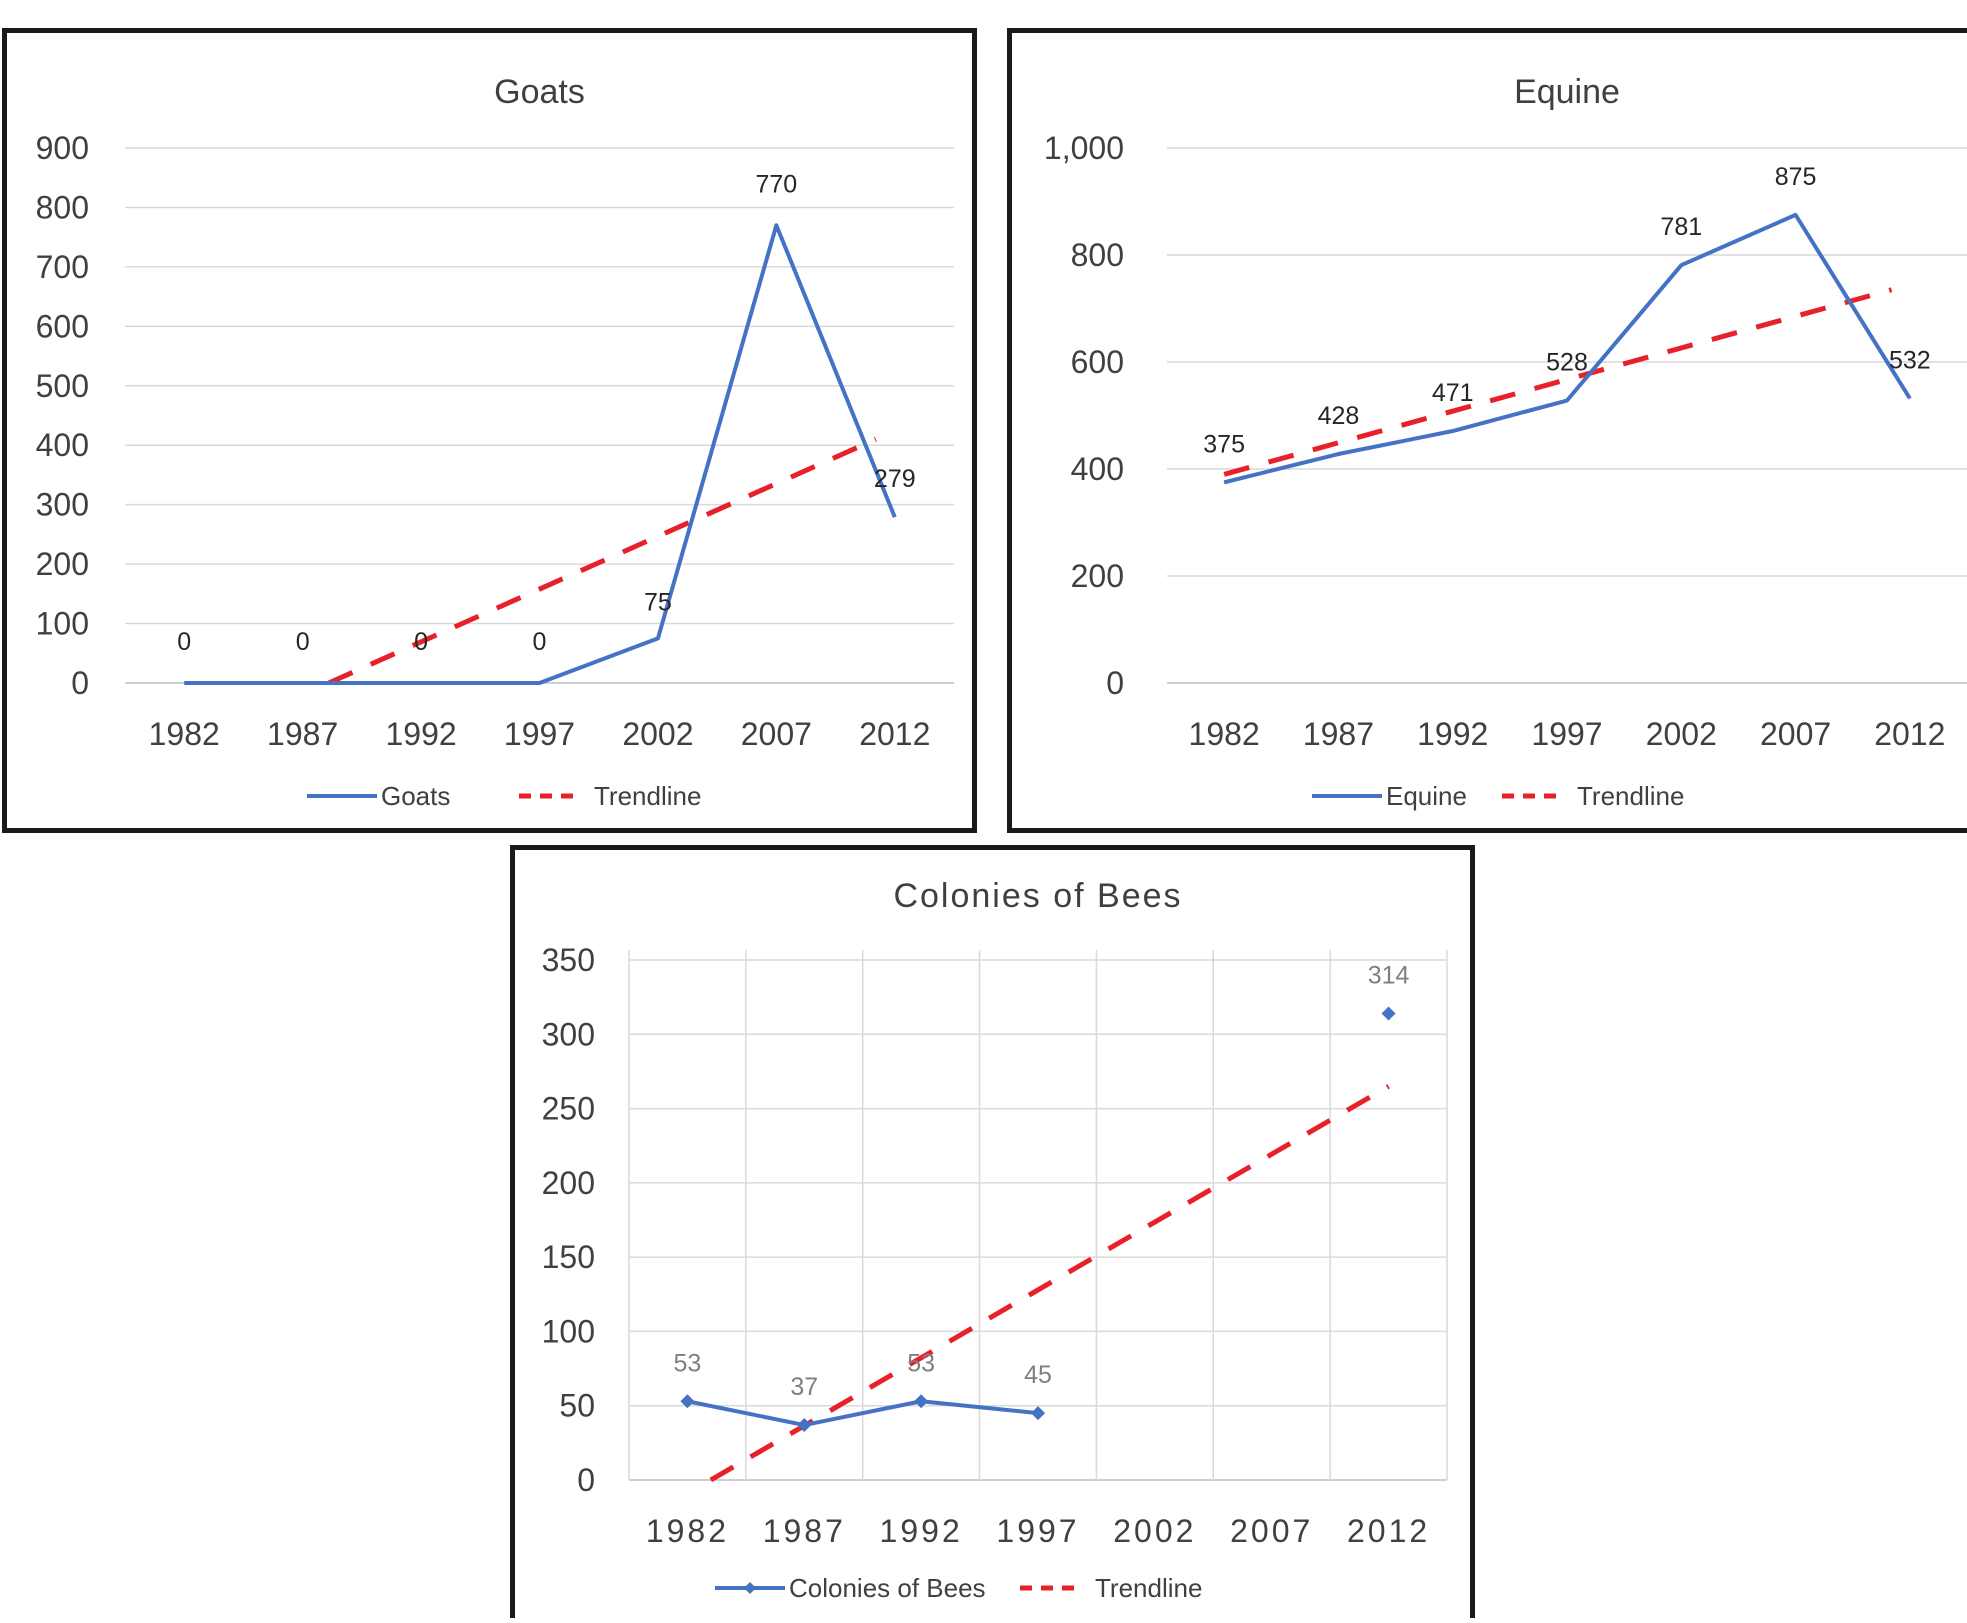 The width and height of the screenshot is (1967, 1623). I want to click on y-tick-label: 900, so click(62, 148).